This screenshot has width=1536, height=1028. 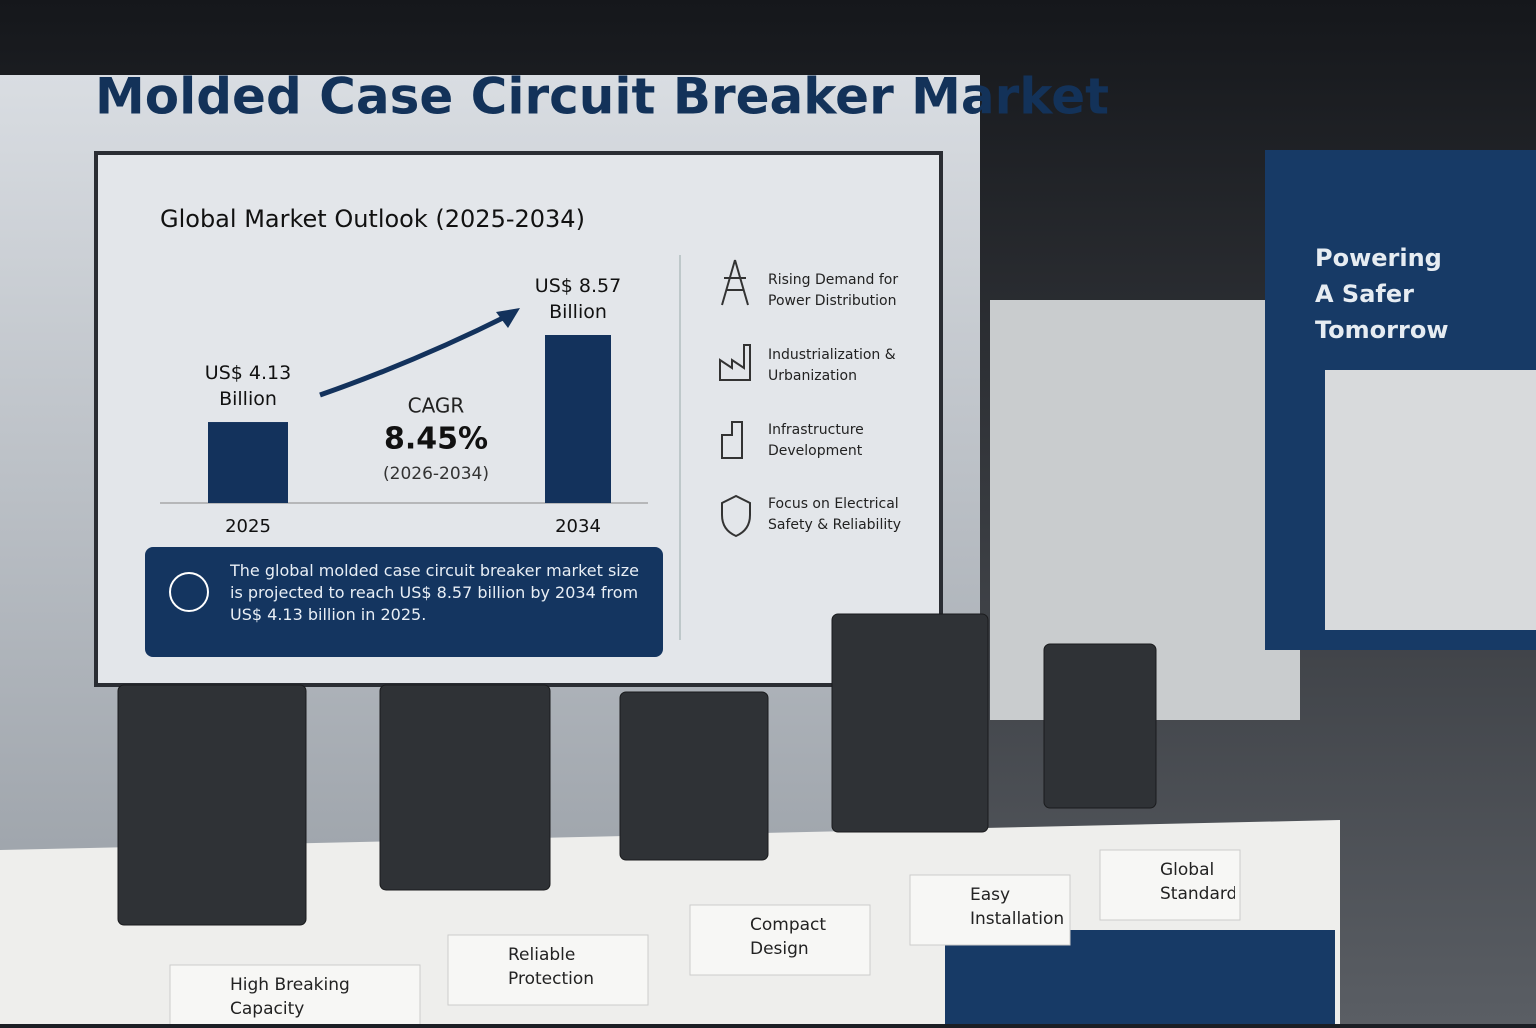 I want to click on driver: Infrastructure Development, so click(x=816, y=440).